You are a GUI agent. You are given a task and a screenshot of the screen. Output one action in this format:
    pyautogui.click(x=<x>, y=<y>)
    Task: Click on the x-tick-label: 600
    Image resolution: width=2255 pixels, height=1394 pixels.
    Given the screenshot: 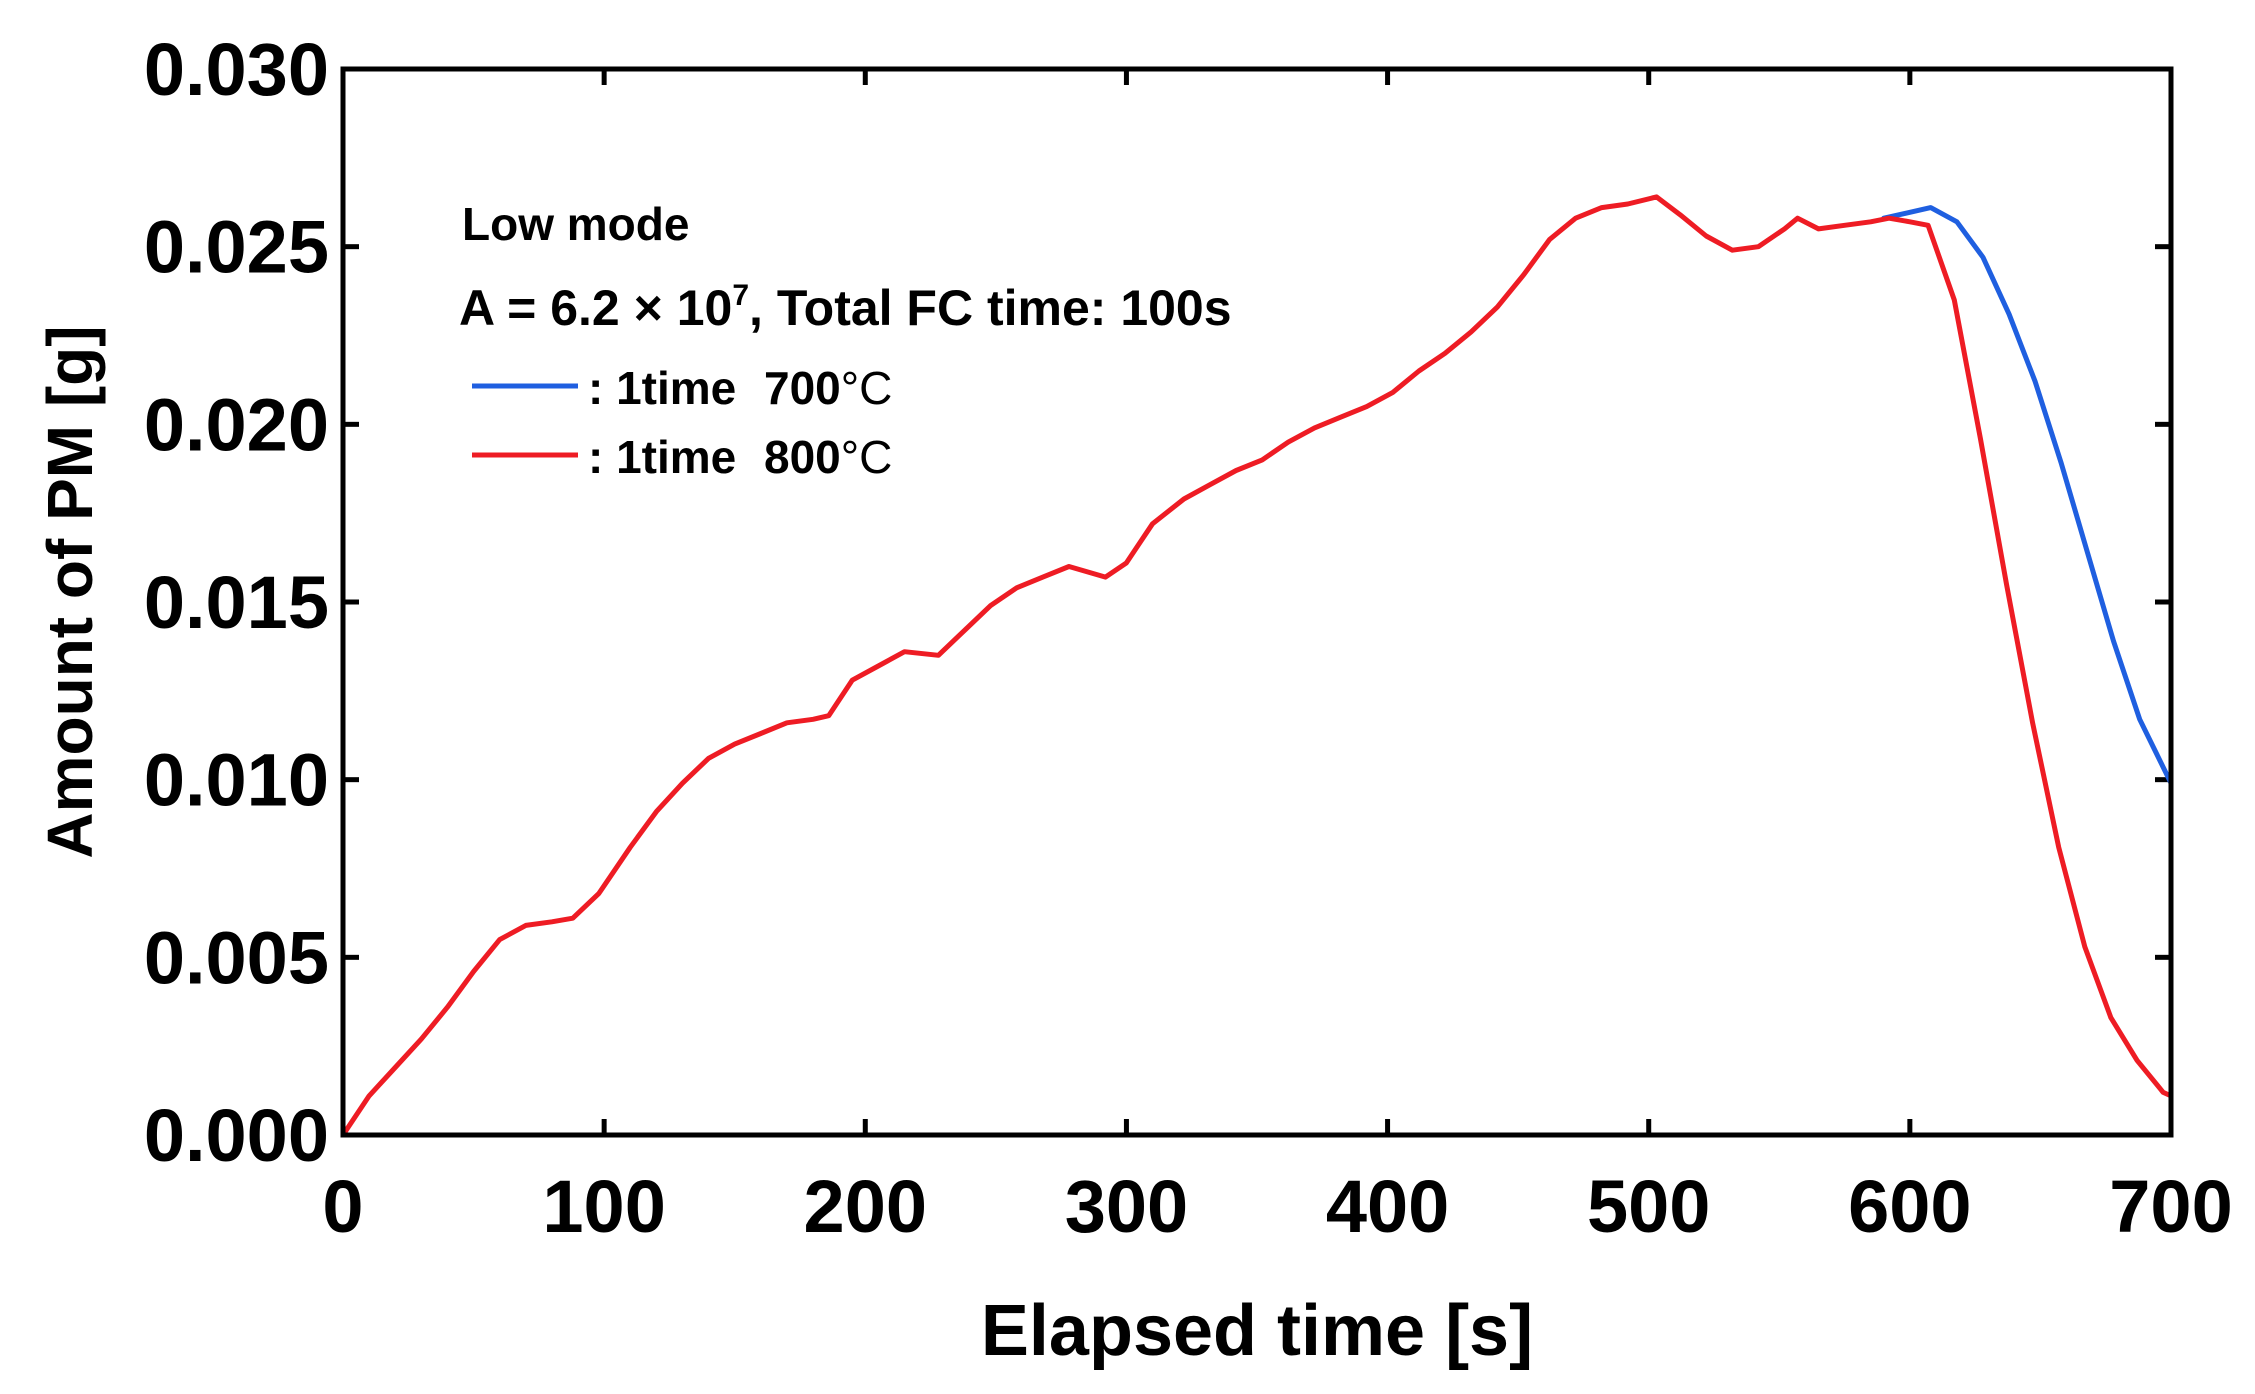 What is the action you would take?
    pyautogui.click(x=1909, y=1206)
    